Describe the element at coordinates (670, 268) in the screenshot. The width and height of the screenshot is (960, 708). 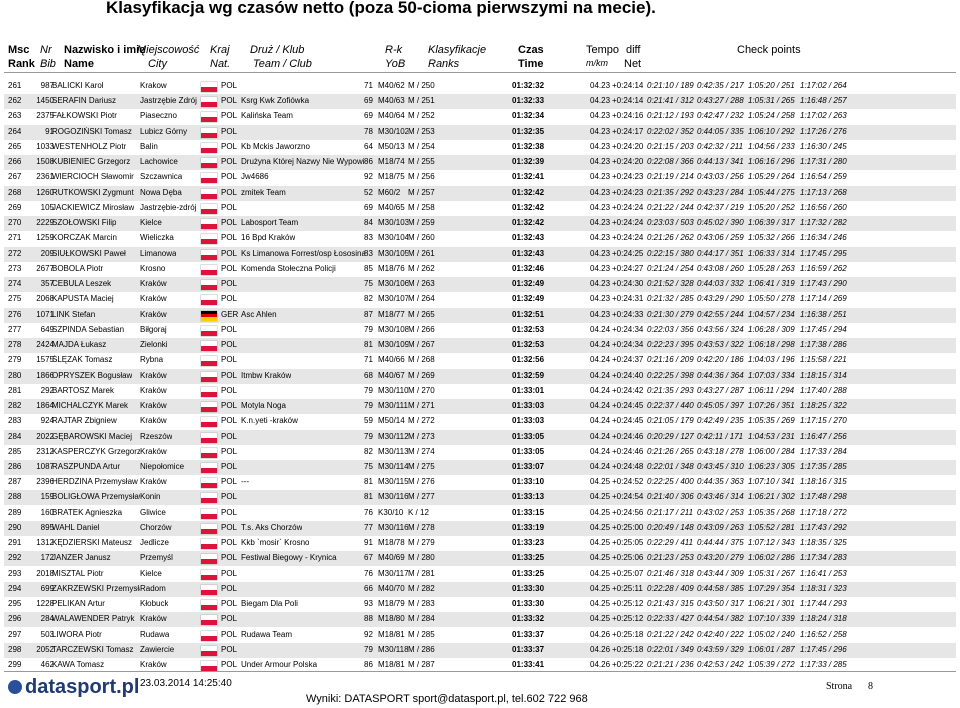
I see `checkpoint: 0:21:24 / 254` at that location.